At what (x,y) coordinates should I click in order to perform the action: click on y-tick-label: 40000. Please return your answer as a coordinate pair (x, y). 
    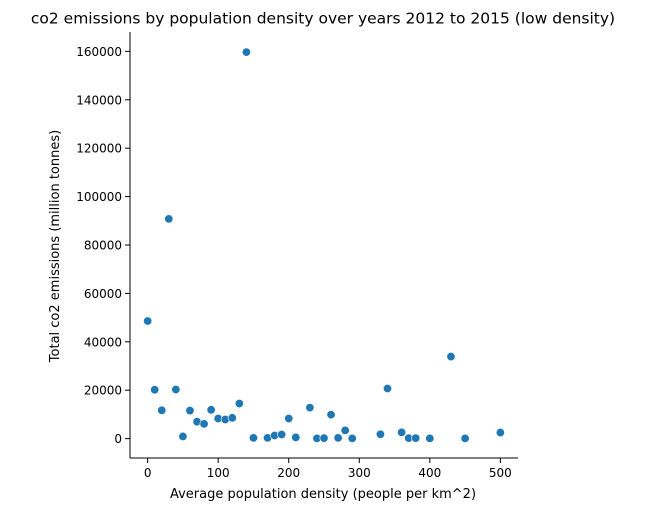
    Looking at the image, I should click on (103, 342).